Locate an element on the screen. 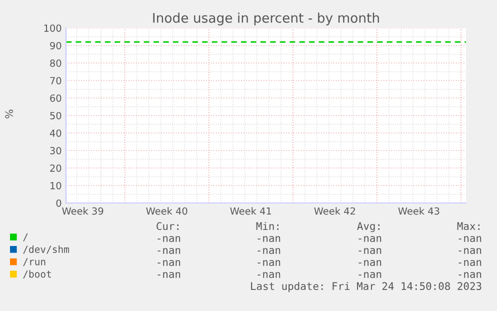  text: Min: is located at coordinates (267, 226).